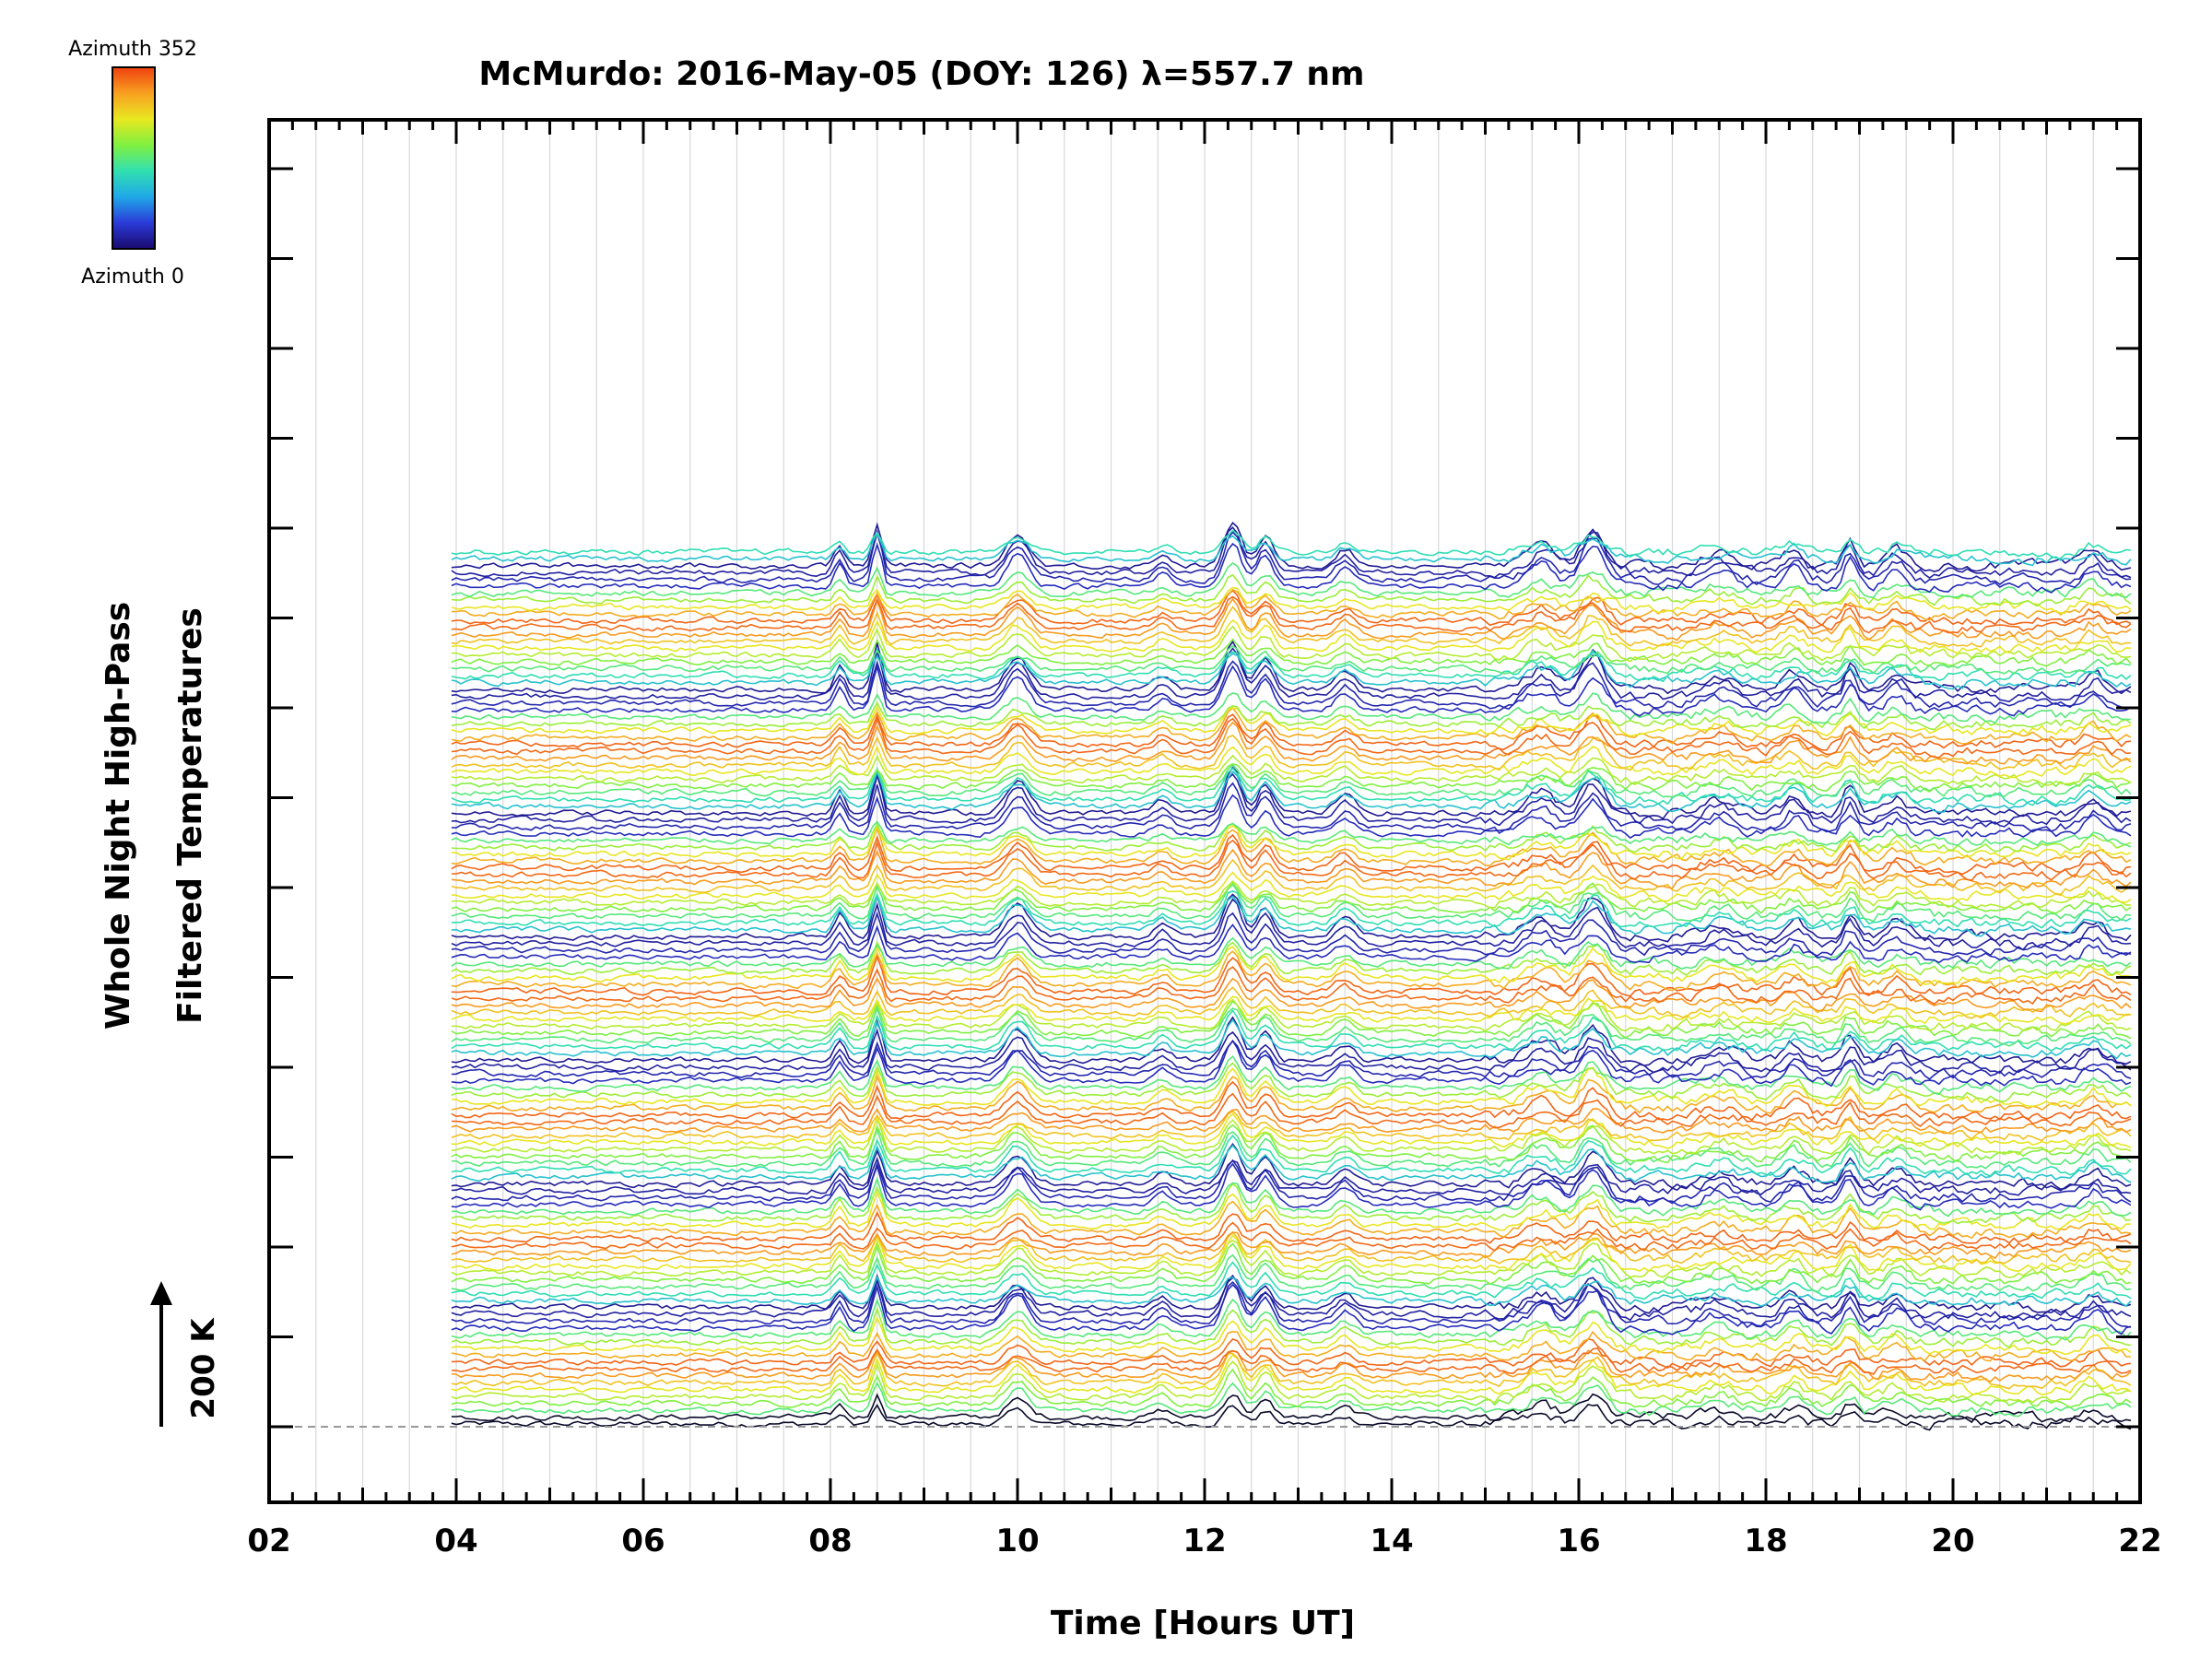 Image resolution: width=2212 pixels, height=1659 pixels. What do you see at coordinates (134, 158) in the screenshot?
I see `azimuth-colorbar` at bounding box center [134, 158].